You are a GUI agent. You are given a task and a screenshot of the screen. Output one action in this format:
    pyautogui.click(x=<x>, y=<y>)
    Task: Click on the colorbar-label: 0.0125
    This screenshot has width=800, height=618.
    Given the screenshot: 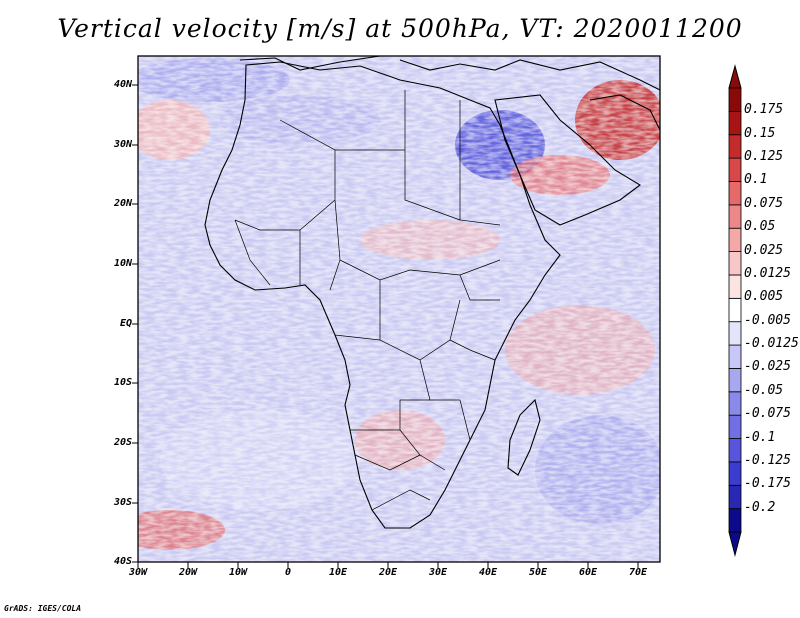 What is the action you would take?
    pyautogui.click(x=767, y=273)
    